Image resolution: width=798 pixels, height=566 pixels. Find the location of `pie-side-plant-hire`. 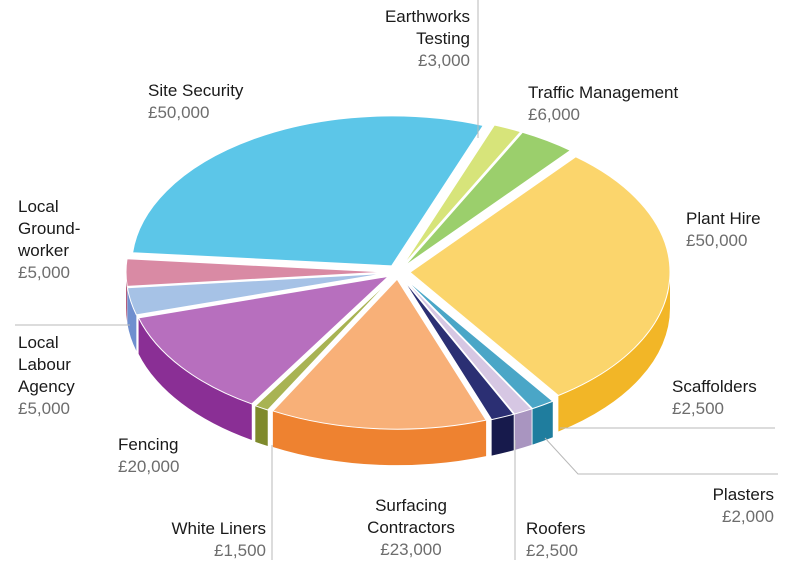

pie-side-plant-hire is located at coordinates (614, 352).